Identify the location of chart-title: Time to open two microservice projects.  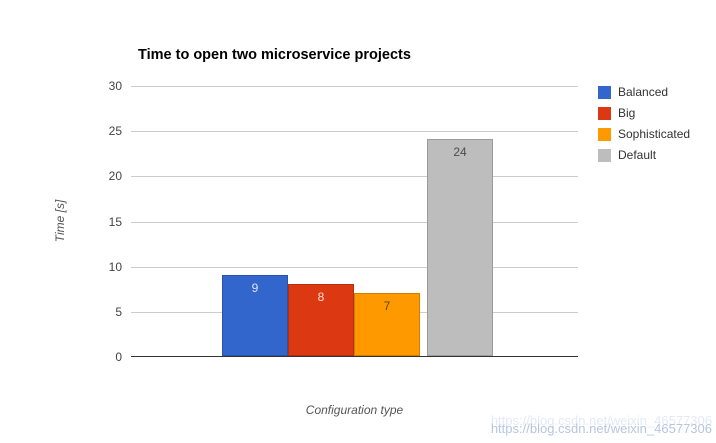
(274, 55).